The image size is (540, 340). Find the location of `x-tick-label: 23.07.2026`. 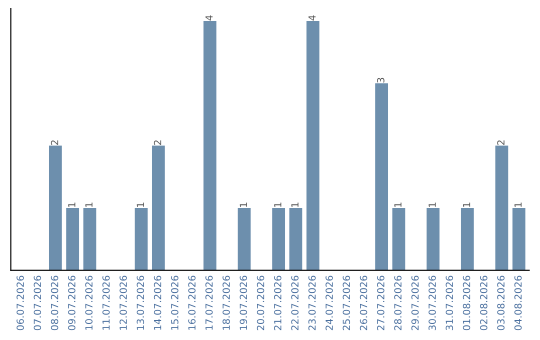

x-tick-label: 23.07.2026 is located at coordinates (312, 303).